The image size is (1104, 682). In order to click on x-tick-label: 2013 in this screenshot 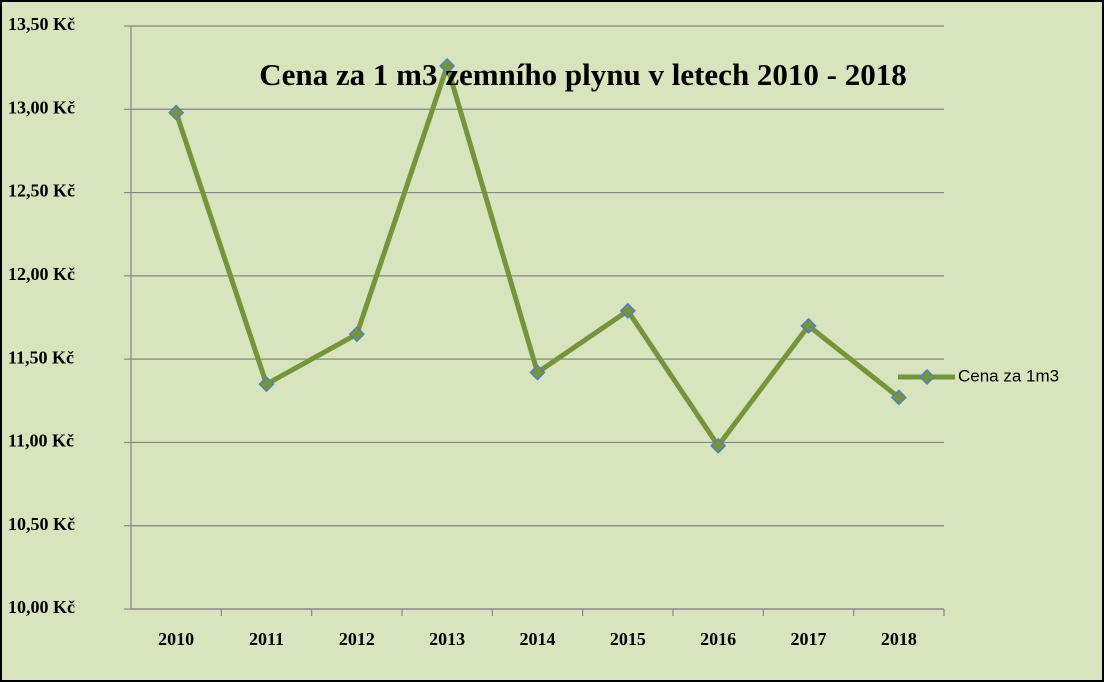, I will do `click(447, 639)`.